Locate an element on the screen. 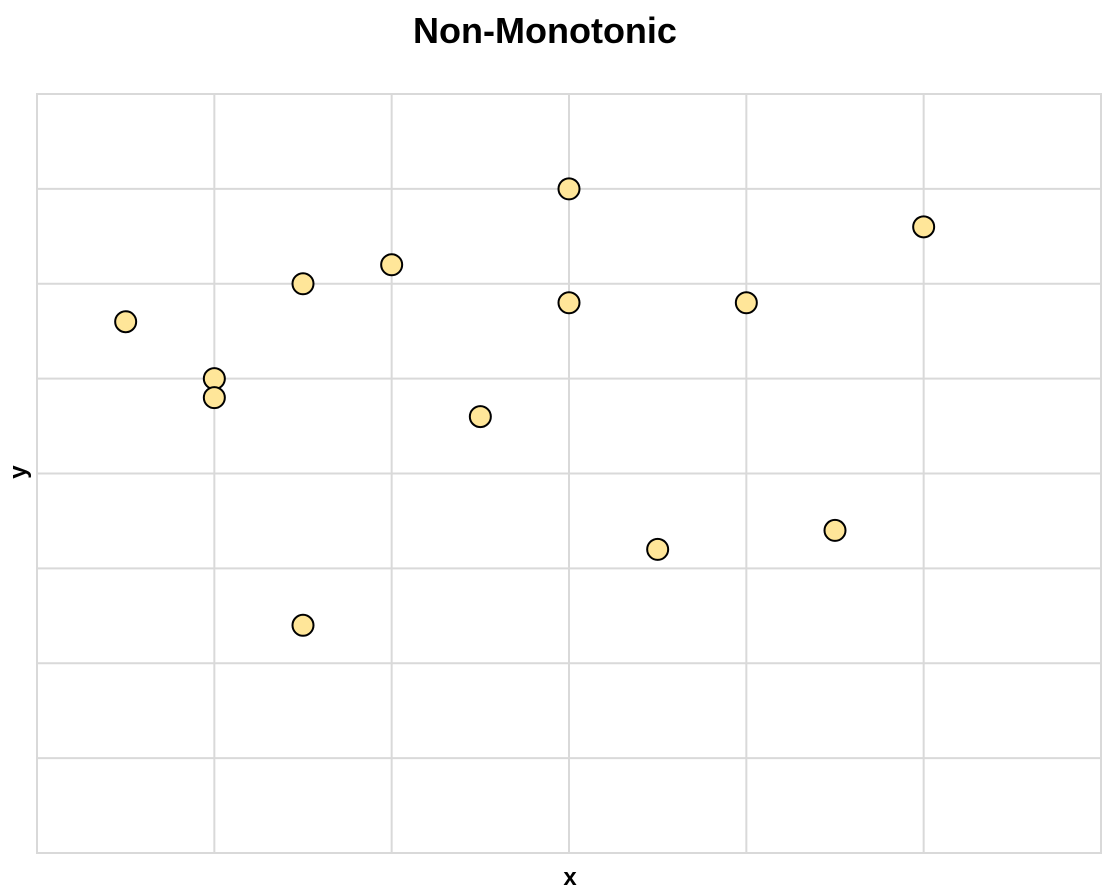 This screenshot has height=895, width=1107. x-axis-label: x is located at coordinates (570, 877).